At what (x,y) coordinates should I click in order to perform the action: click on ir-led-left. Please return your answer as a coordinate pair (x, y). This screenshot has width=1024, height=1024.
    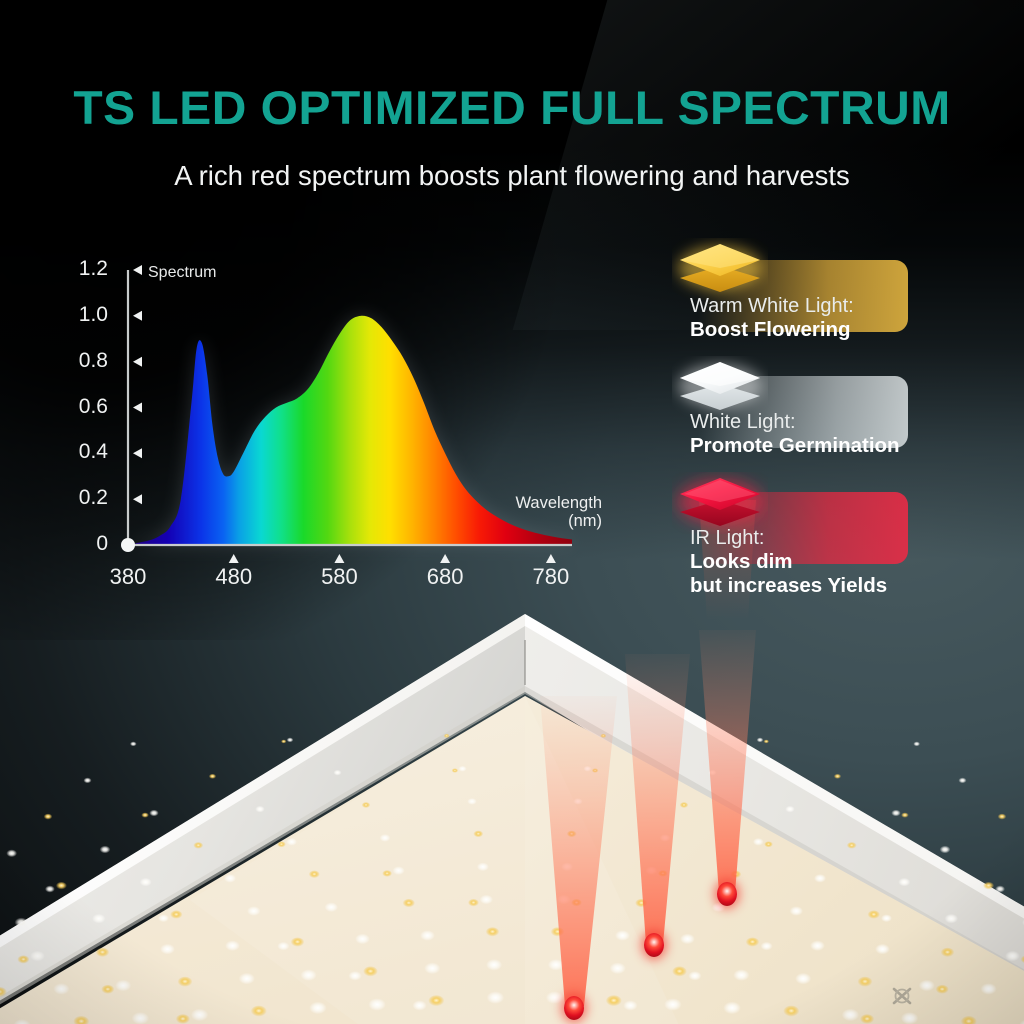
    Looking at the image, I should click on (574, 1008).